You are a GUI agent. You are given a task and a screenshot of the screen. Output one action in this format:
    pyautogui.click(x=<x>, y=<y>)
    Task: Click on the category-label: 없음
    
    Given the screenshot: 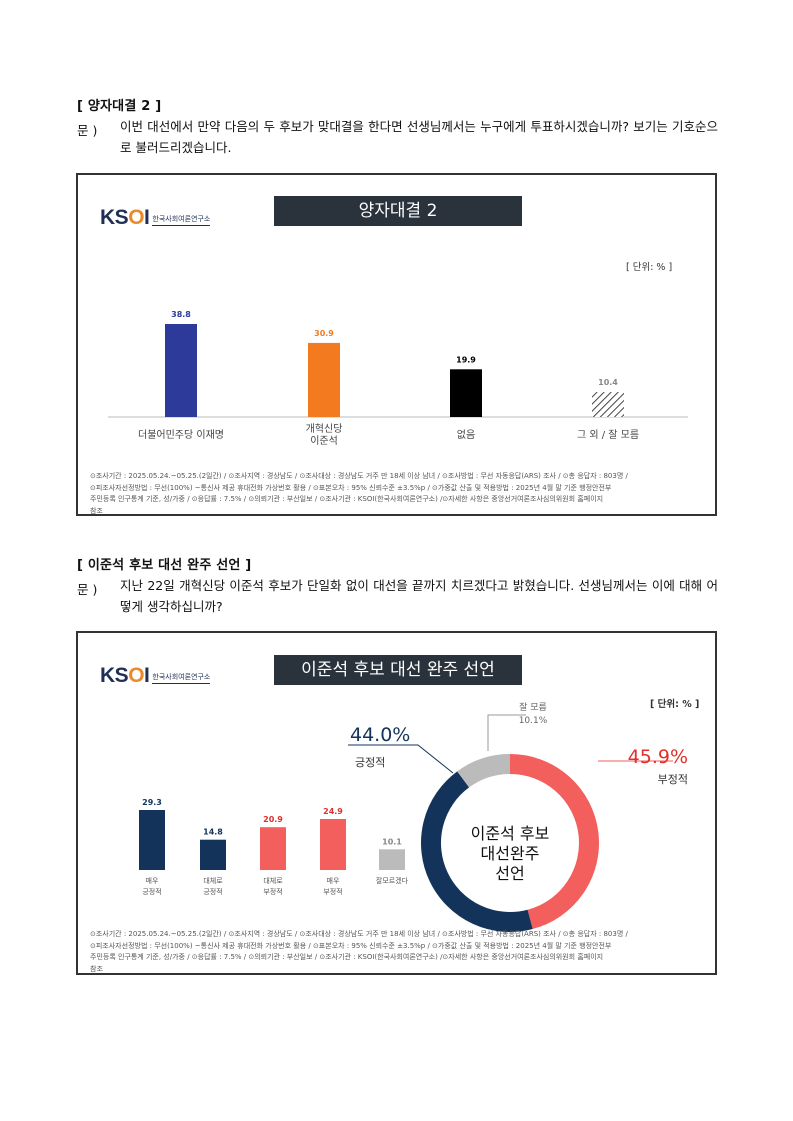 What is the action you would take?
    pyautogui.click(x=466, y=434)
    